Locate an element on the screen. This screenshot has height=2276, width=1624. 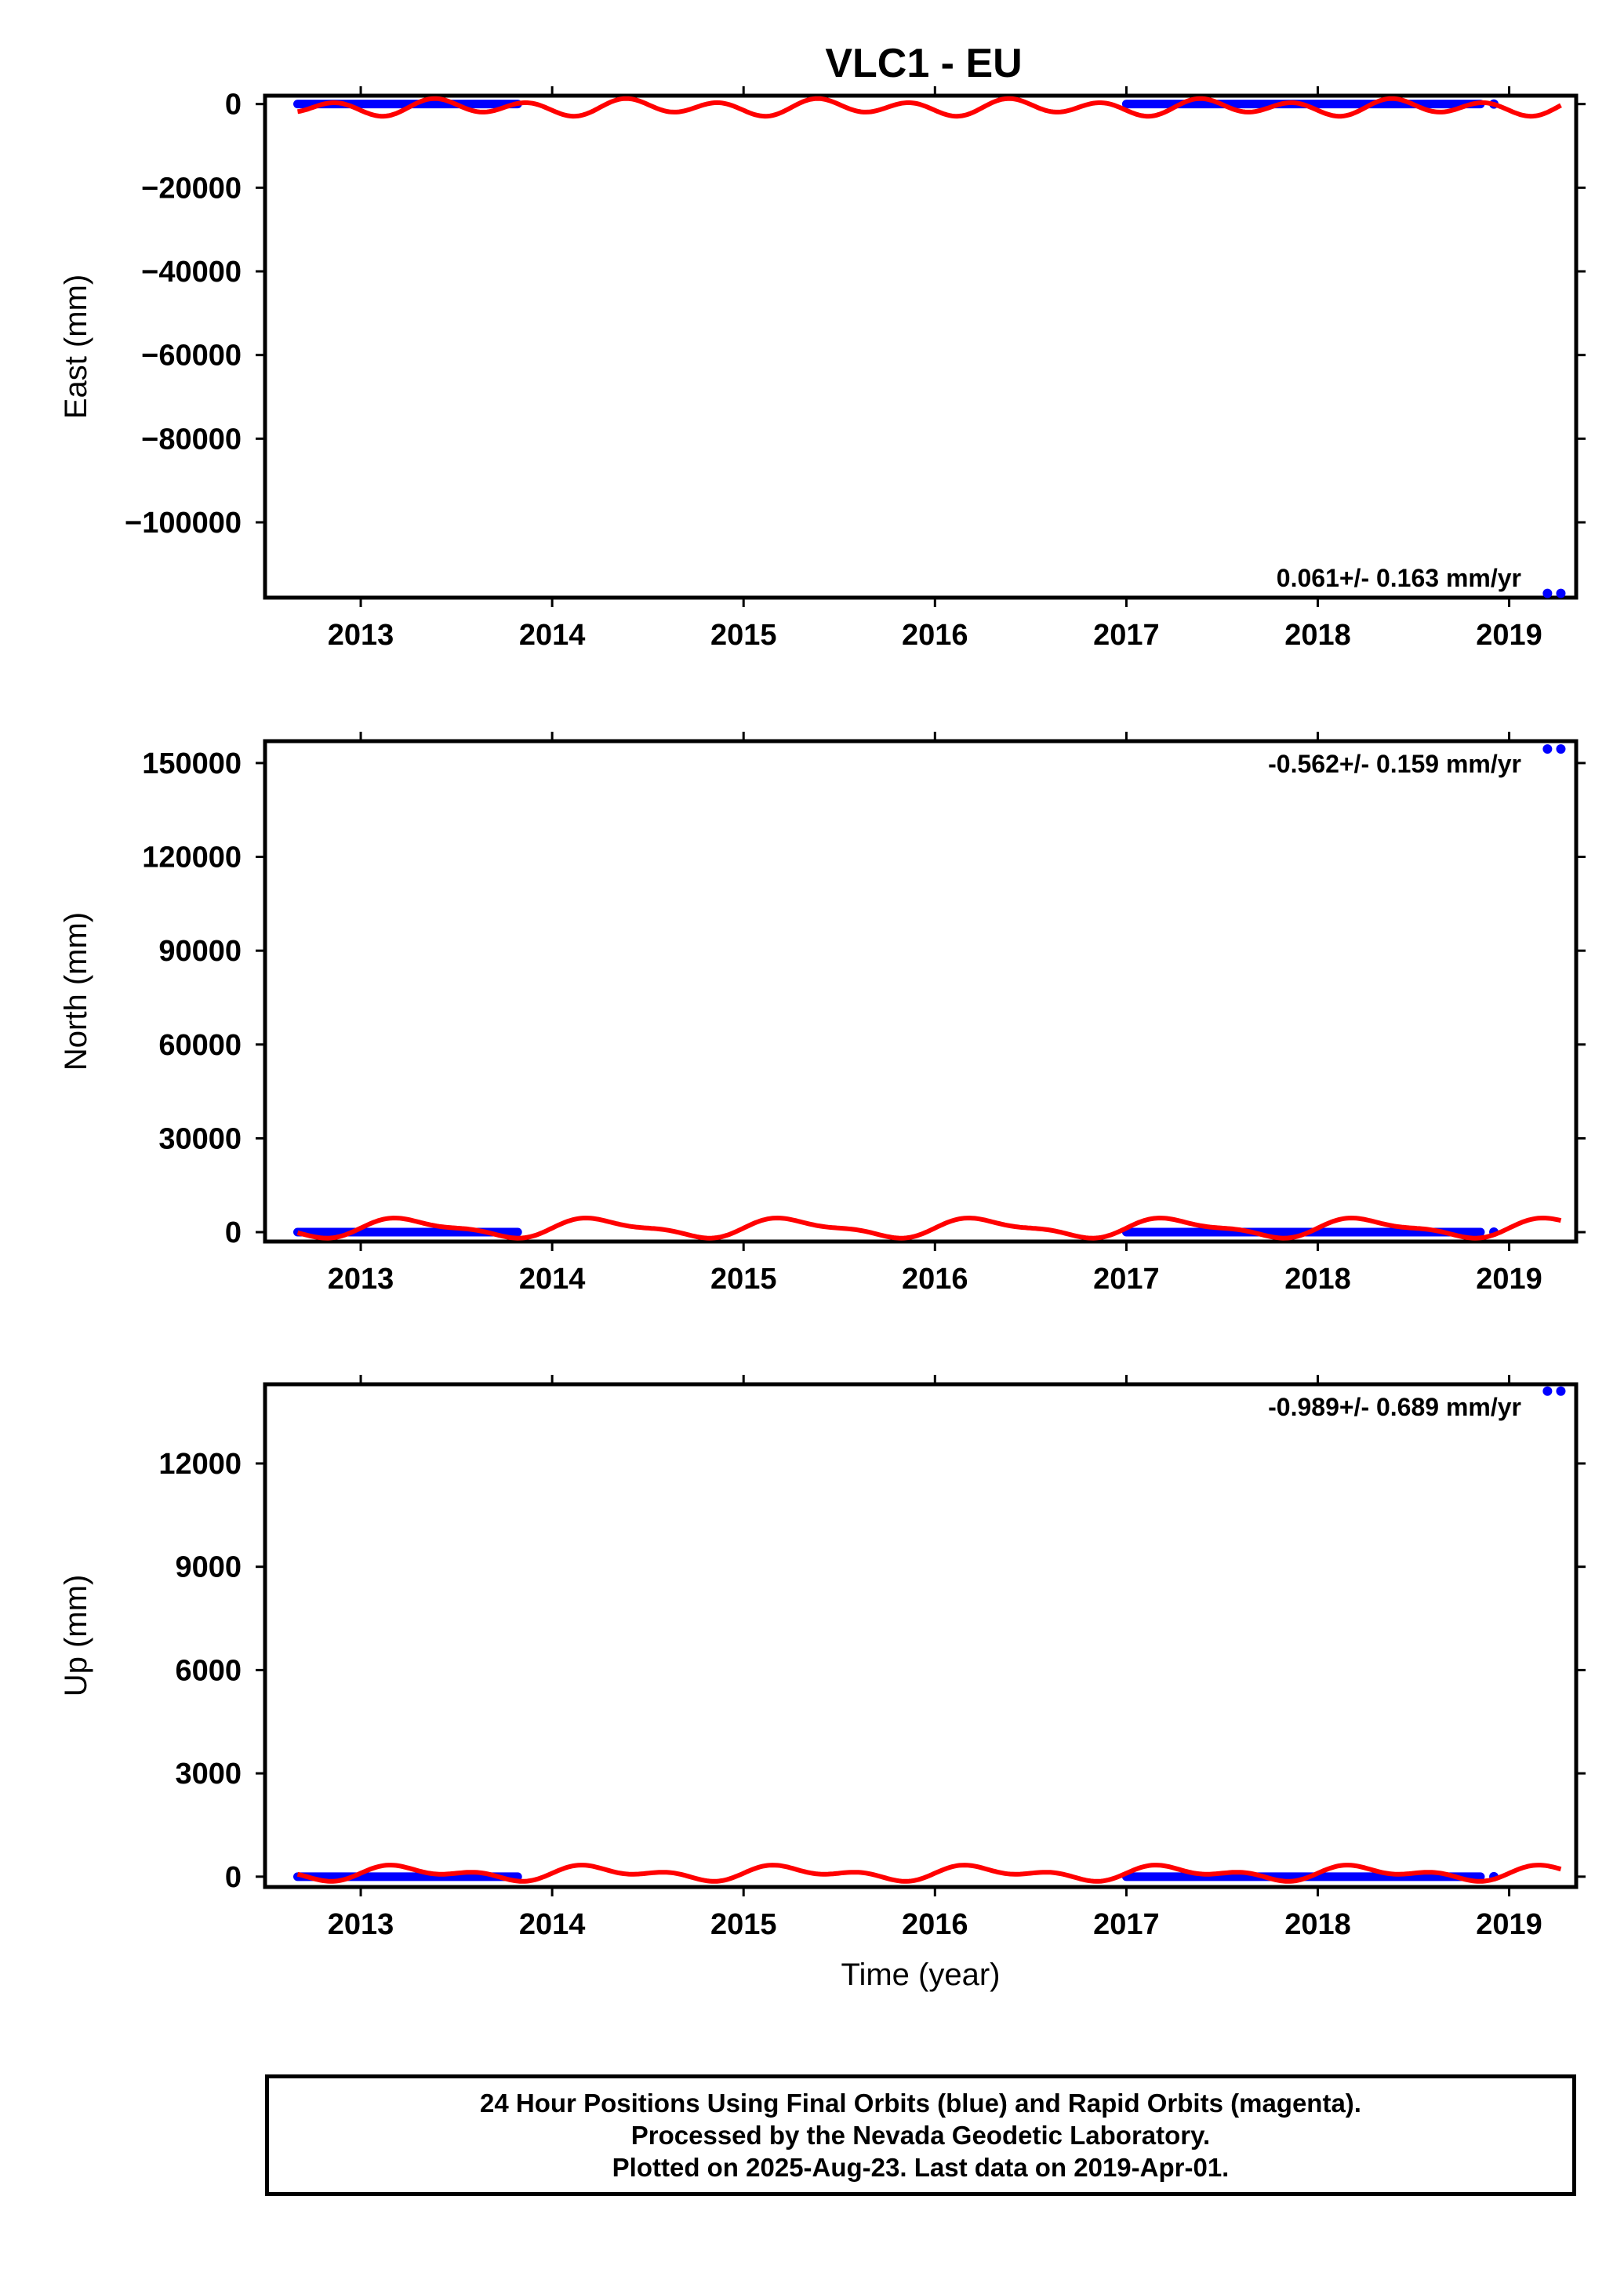
velocity-annotation: 0.061+/- 0.163 mm/yr is located at coordinates (1399, 578).